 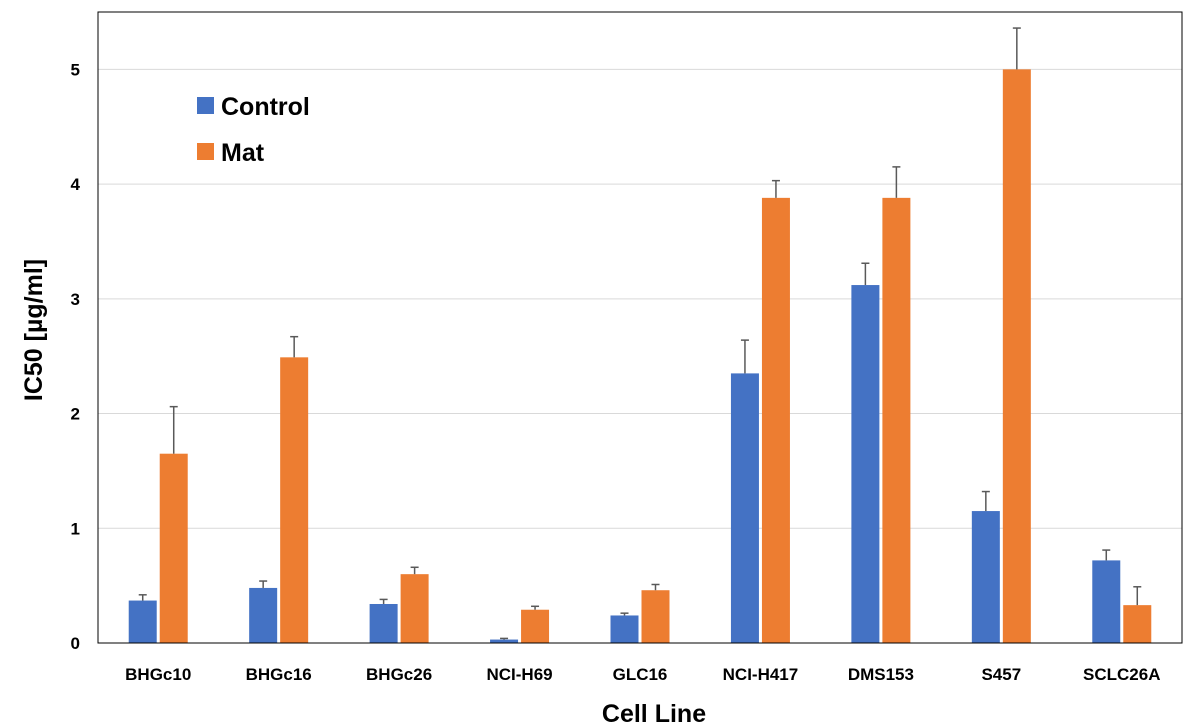 I want to click on bar-mat-nci-h417, so click(x=775, y=420).